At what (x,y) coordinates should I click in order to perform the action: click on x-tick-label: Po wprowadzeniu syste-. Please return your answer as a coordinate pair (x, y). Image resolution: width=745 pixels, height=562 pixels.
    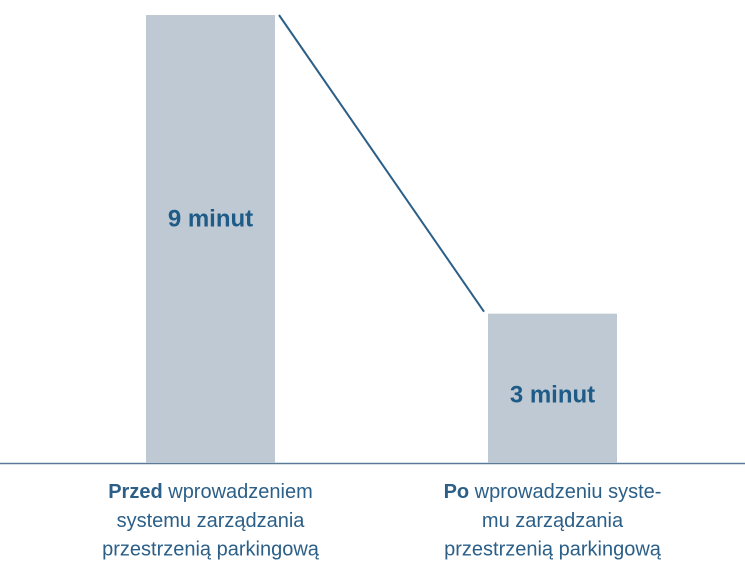
    Looking at the image, I should click on (553, 492).